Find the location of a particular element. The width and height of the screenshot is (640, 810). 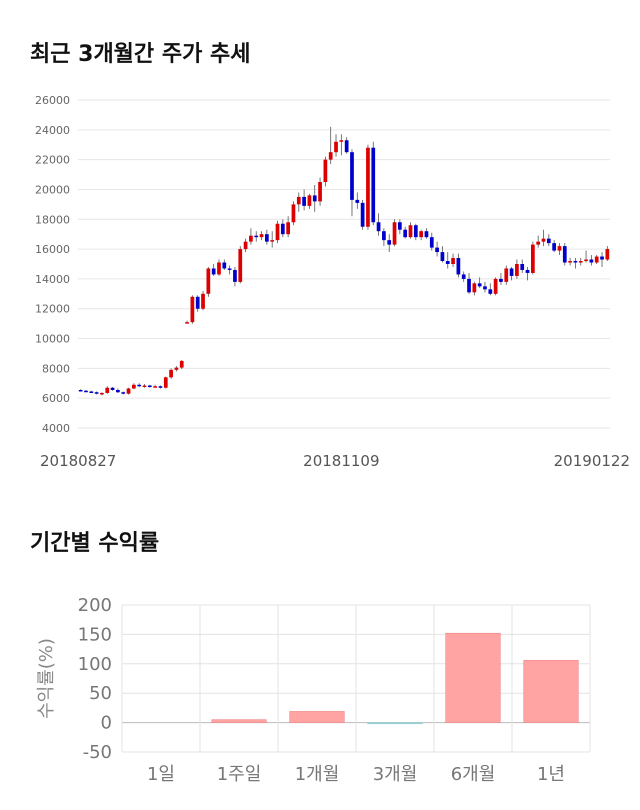

candle-y-tick-label: 10000 is located at coordinates (52, 339).